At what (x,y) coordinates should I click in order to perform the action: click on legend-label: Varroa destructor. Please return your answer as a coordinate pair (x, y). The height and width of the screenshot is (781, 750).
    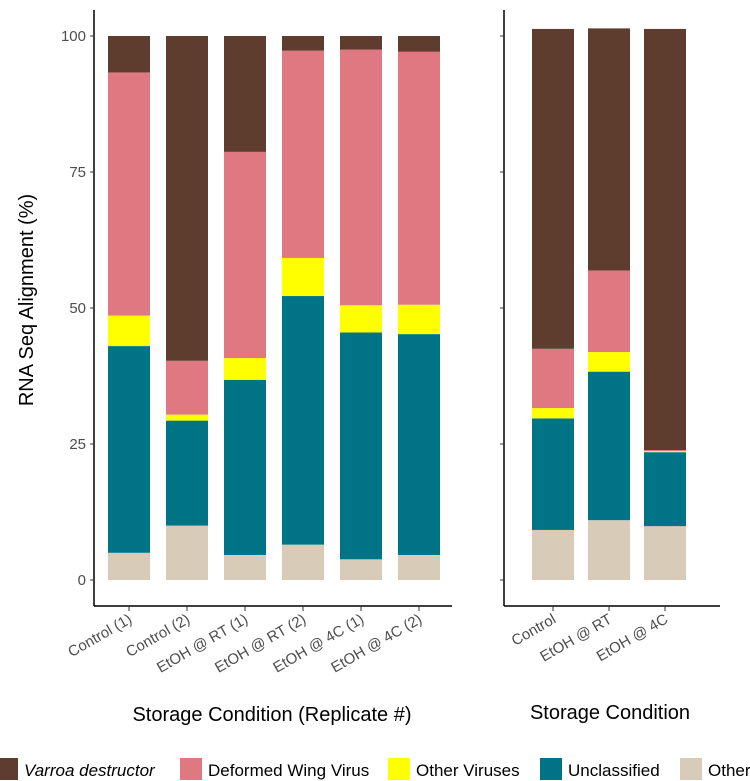
    Looking at the image, I should click on (90, 770).